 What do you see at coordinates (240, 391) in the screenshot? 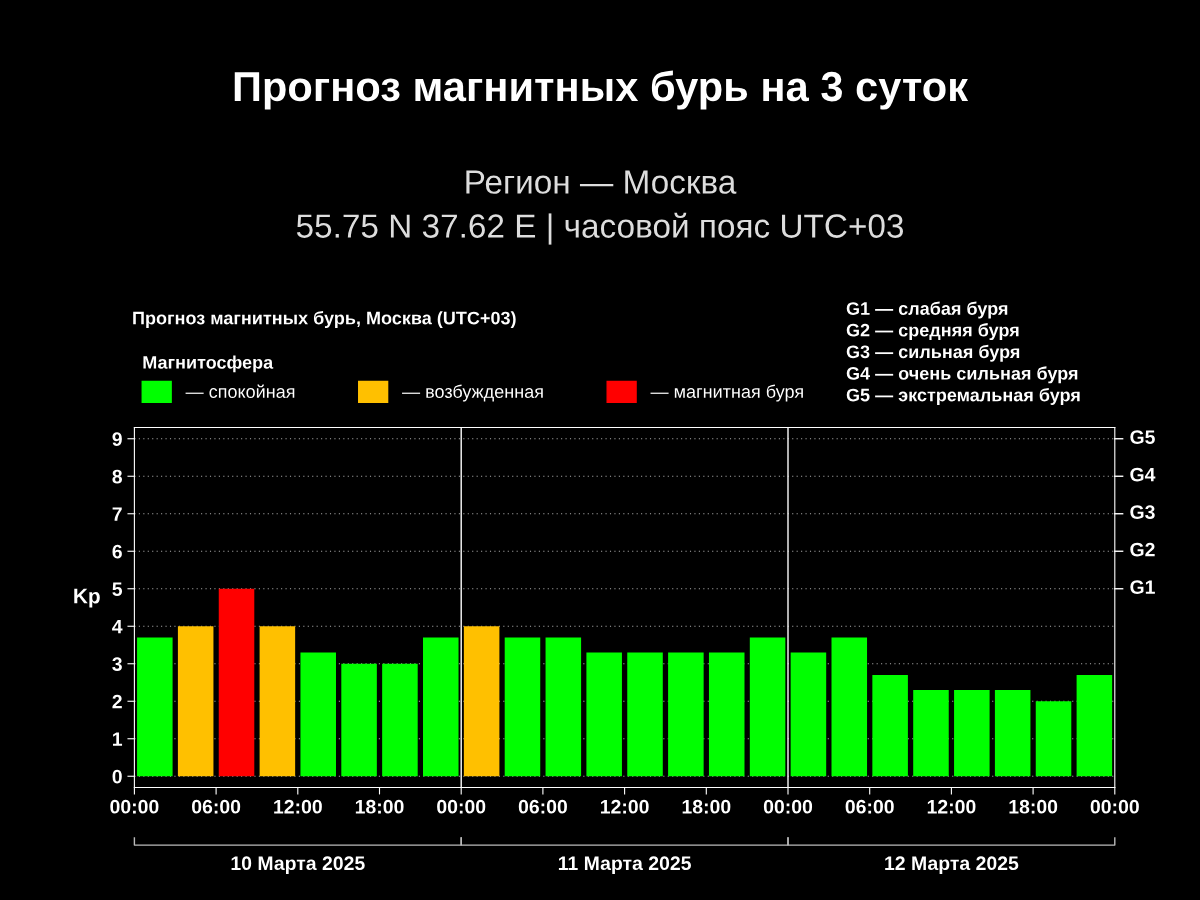
I see `legend-label: — спокойная` at bounding box center [240, 391].